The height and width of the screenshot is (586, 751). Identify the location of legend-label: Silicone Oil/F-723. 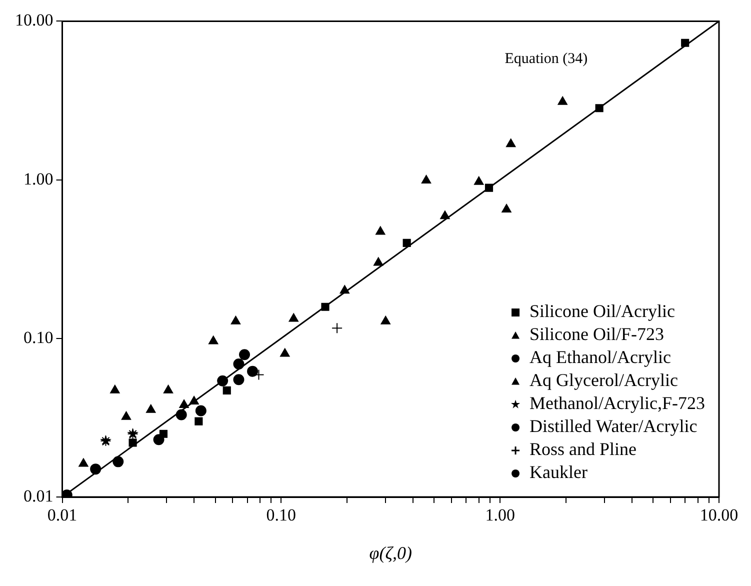
(597, 334).